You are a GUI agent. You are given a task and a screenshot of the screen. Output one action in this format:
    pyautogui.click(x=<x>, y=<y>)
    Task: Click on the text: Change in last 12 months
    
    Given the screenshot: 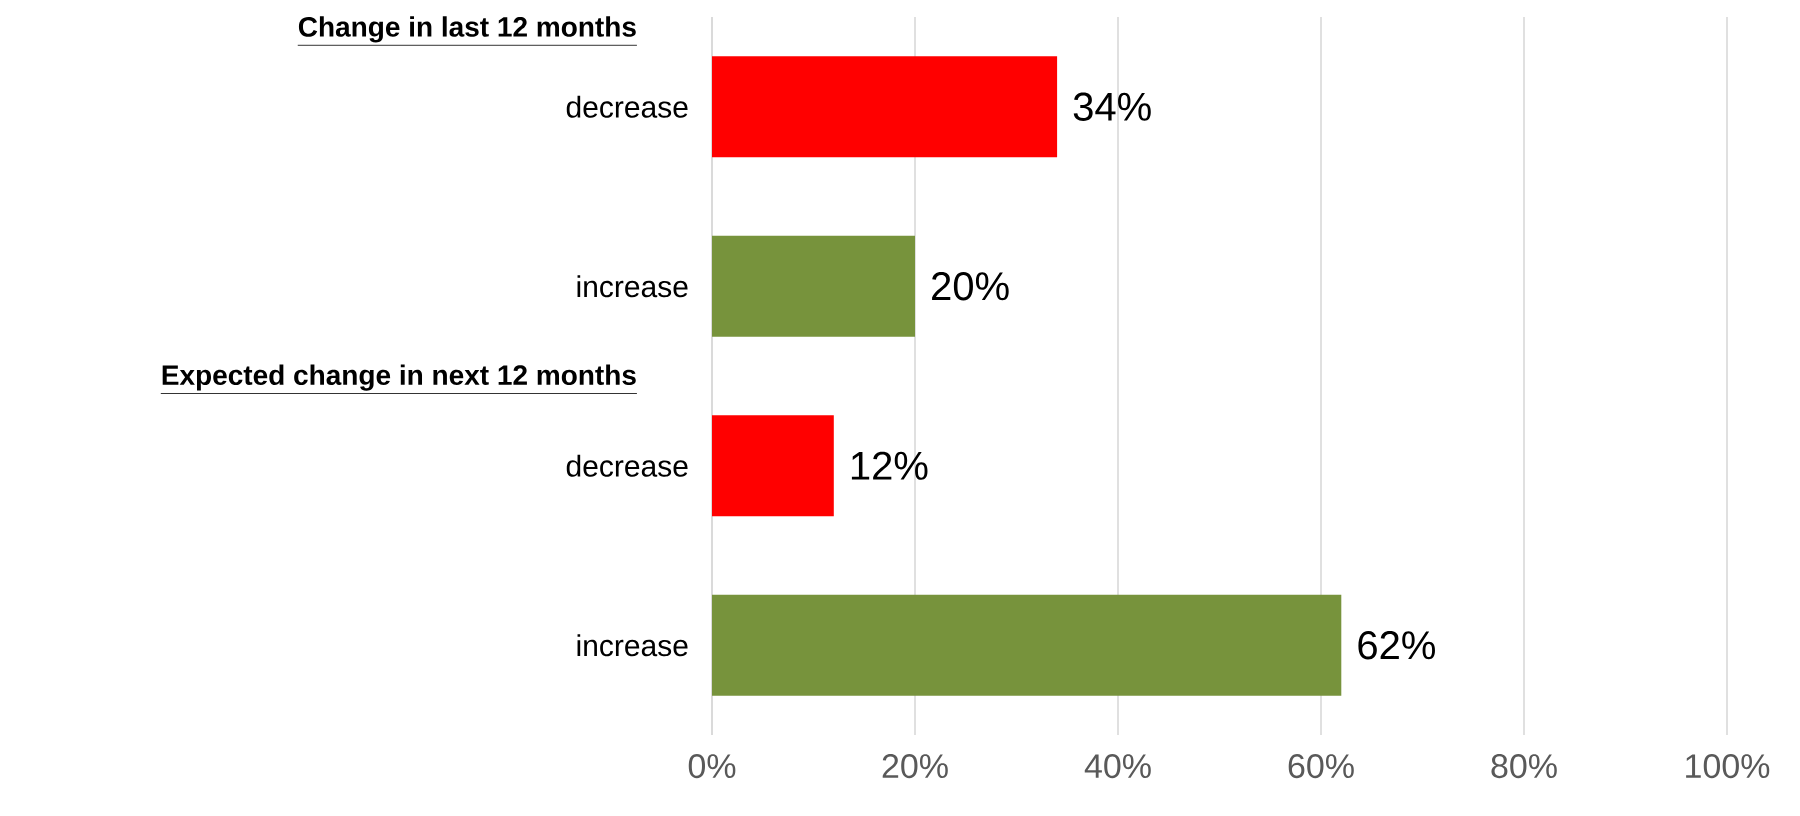 What is the action you would take?
    pyautogui.click(x=467, y=29)
    